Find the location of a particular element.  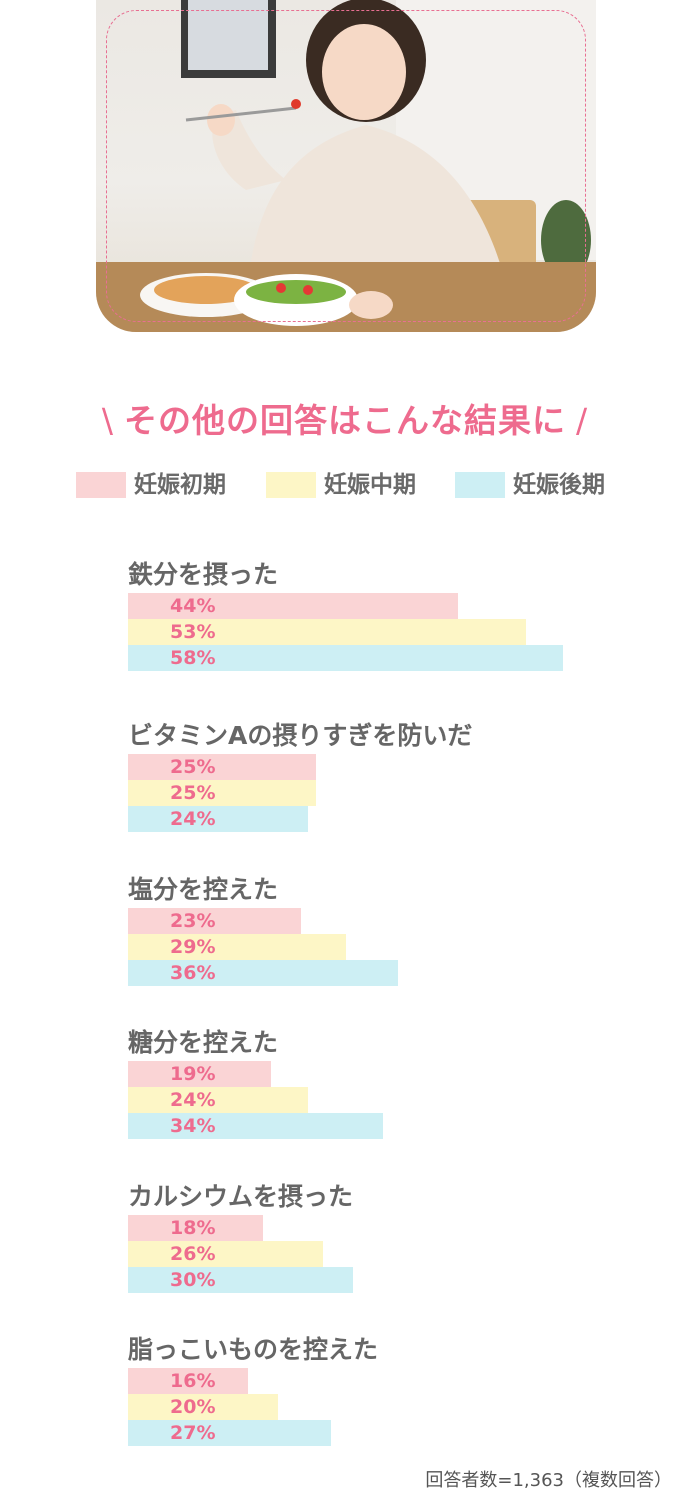

heading-text: その他の回答はこんな結果に is located at coordinates (345, 420).